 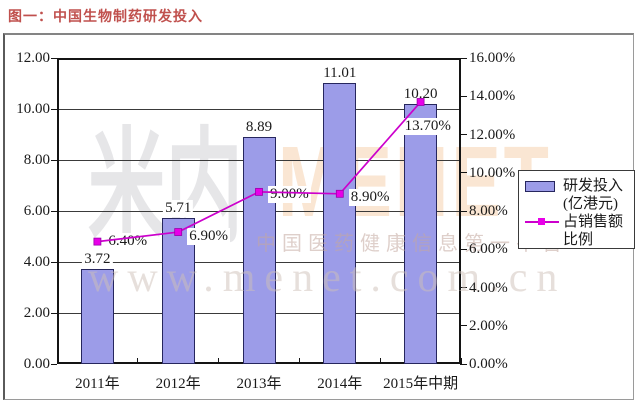 I want to click on line-point-label: 6.40%, so click(x=128, y=241).